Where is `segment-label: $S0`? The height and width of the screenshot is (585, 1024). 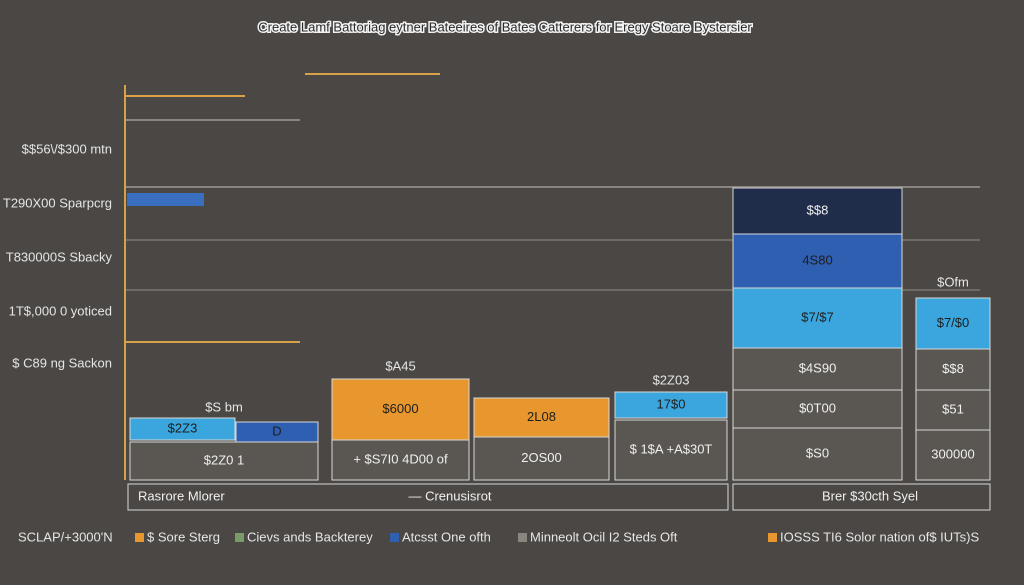
segment-label: $S0 is located at coordinates (817, 452).